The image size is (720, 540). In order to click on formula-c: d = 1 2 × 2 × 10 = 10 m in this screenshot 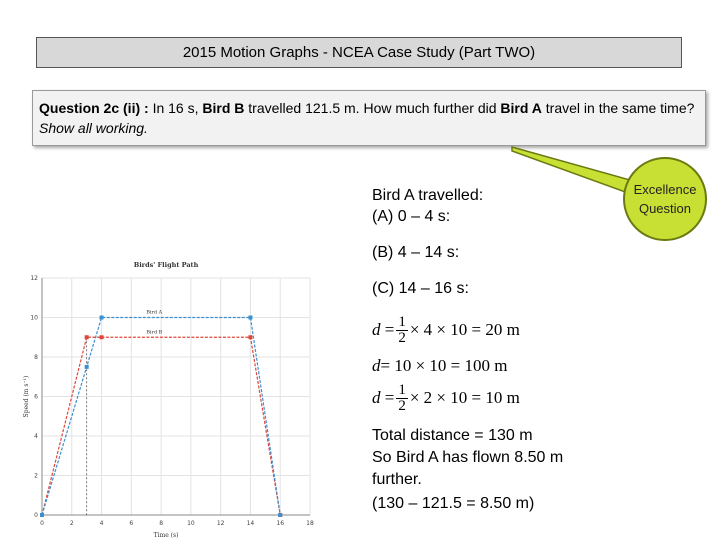, I will do `click(446, 397)`.